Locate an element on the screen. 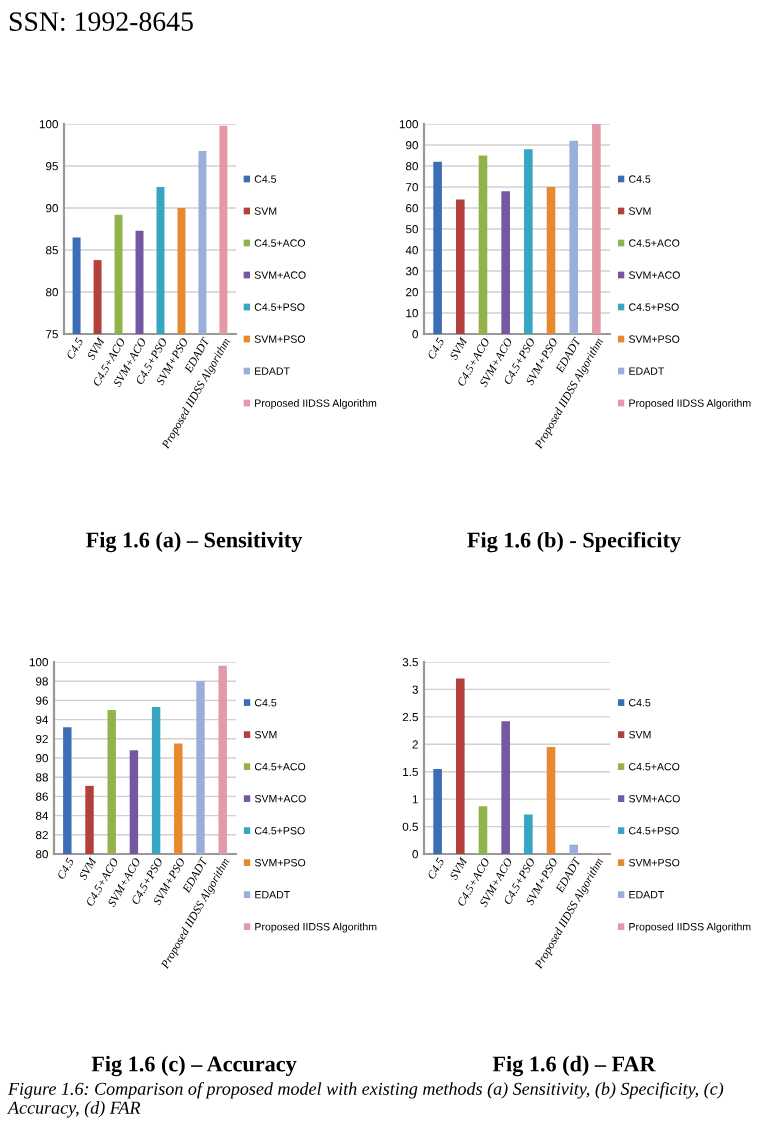 The width and height of the screenshot is (780, 1124). text: SSN: 1992-8645 is located at coordinates (101, 22).